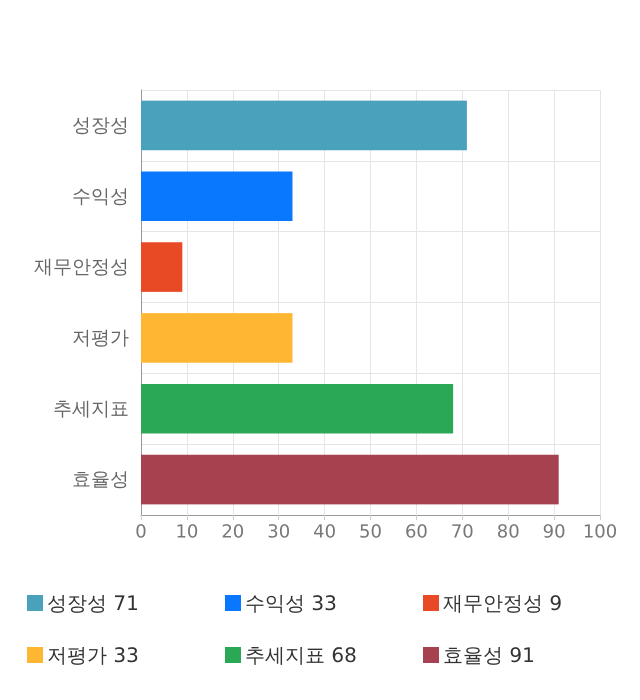 The width and height of the screenshot is (640, 700). I want to click on x-tick-label: 80, so click(508, 532).